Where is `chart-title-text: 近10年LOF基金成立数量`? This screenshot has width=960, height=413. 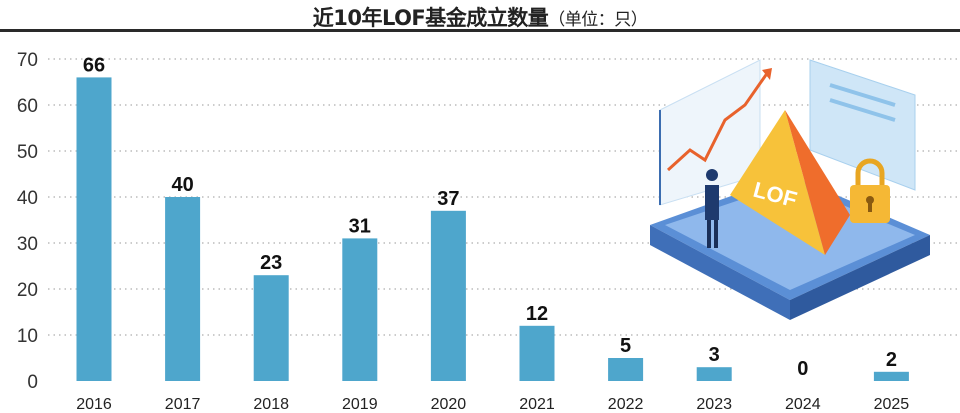 chart-title-text: 近10年LOF基金成立数量 is located at coordinates (430, 18).